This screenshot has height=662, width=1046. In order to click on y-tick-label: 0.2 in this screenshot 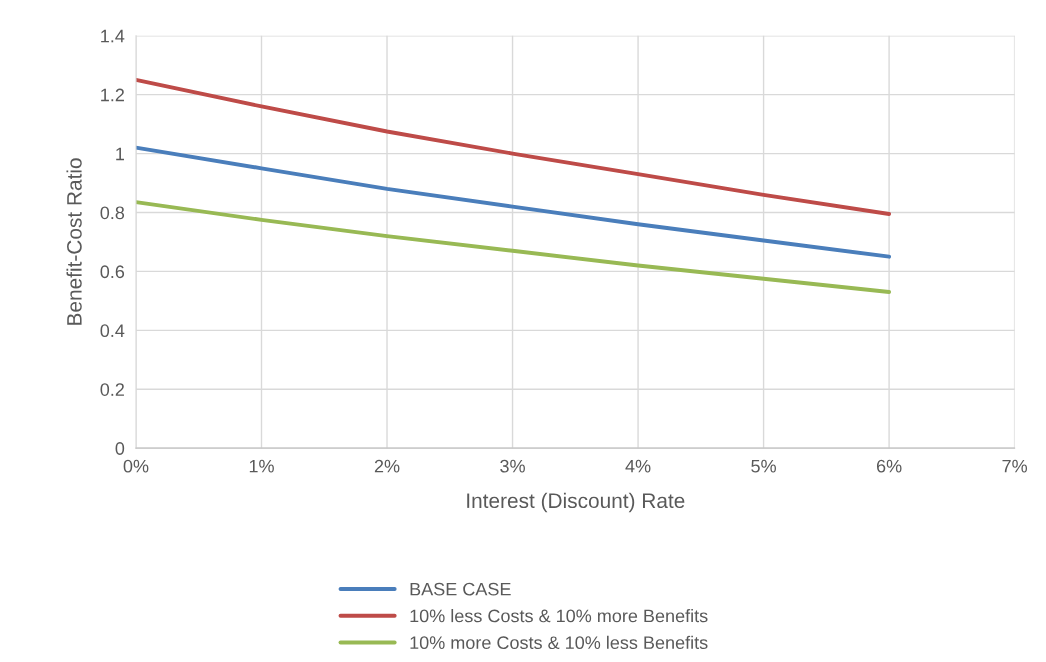, I will do `click(112, 389)`.